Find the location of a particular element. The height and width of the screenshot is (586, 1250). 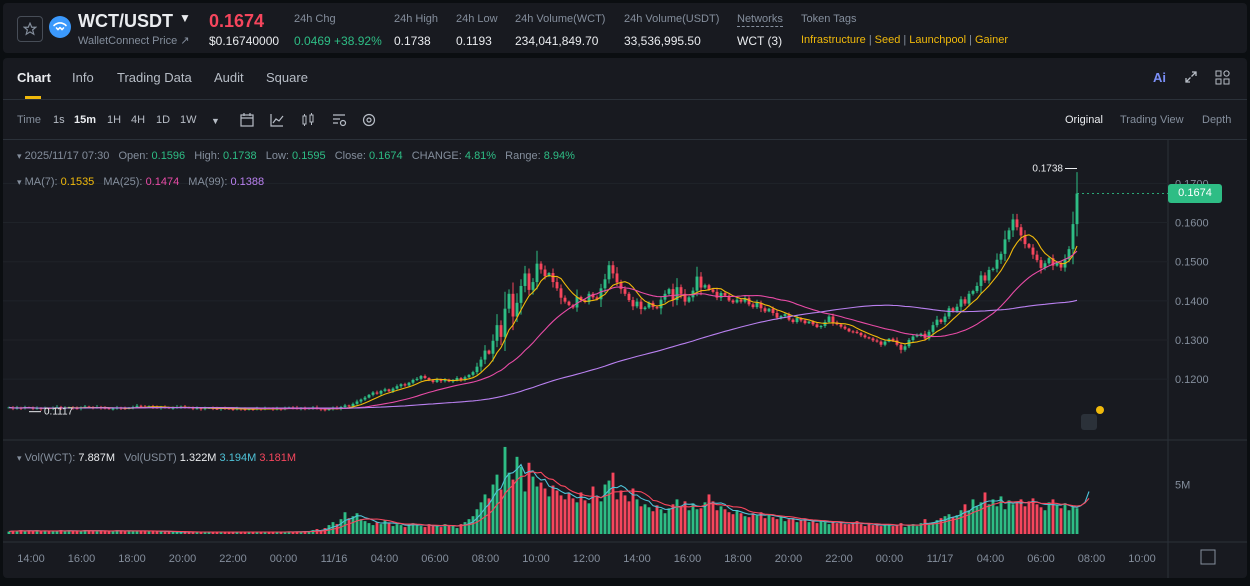

timeframe-1w: 1W is located at coordinates (188, 120).